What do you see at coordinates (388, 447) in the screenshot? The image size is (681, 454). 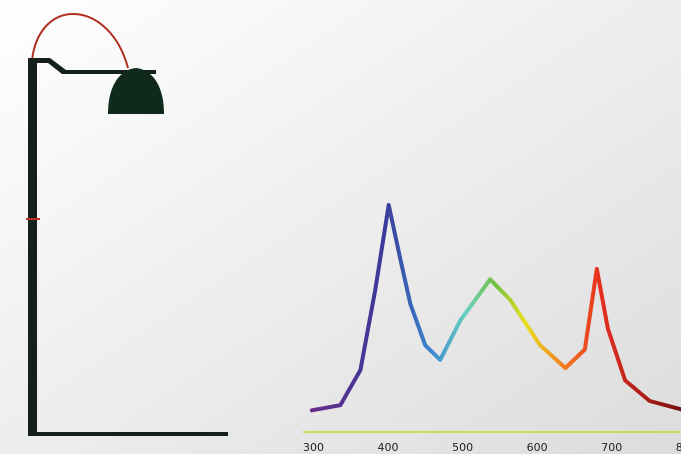 I see `x-tick-label: 400` at bounding box center [388, 447].